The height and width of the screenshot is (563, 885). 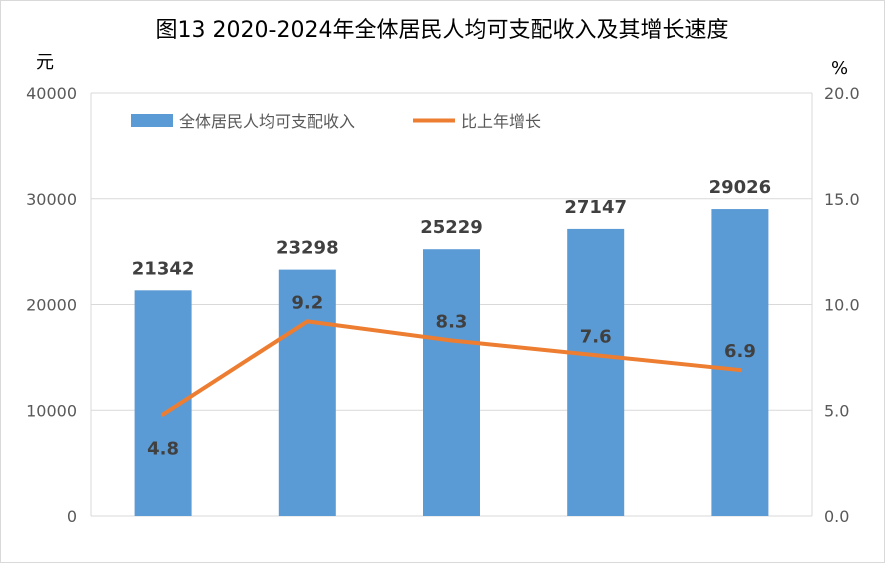 What do you see at coordinates (152, 120) in the screenshot?
I see `legend-swatch-income` at bounding box center [152, 120].